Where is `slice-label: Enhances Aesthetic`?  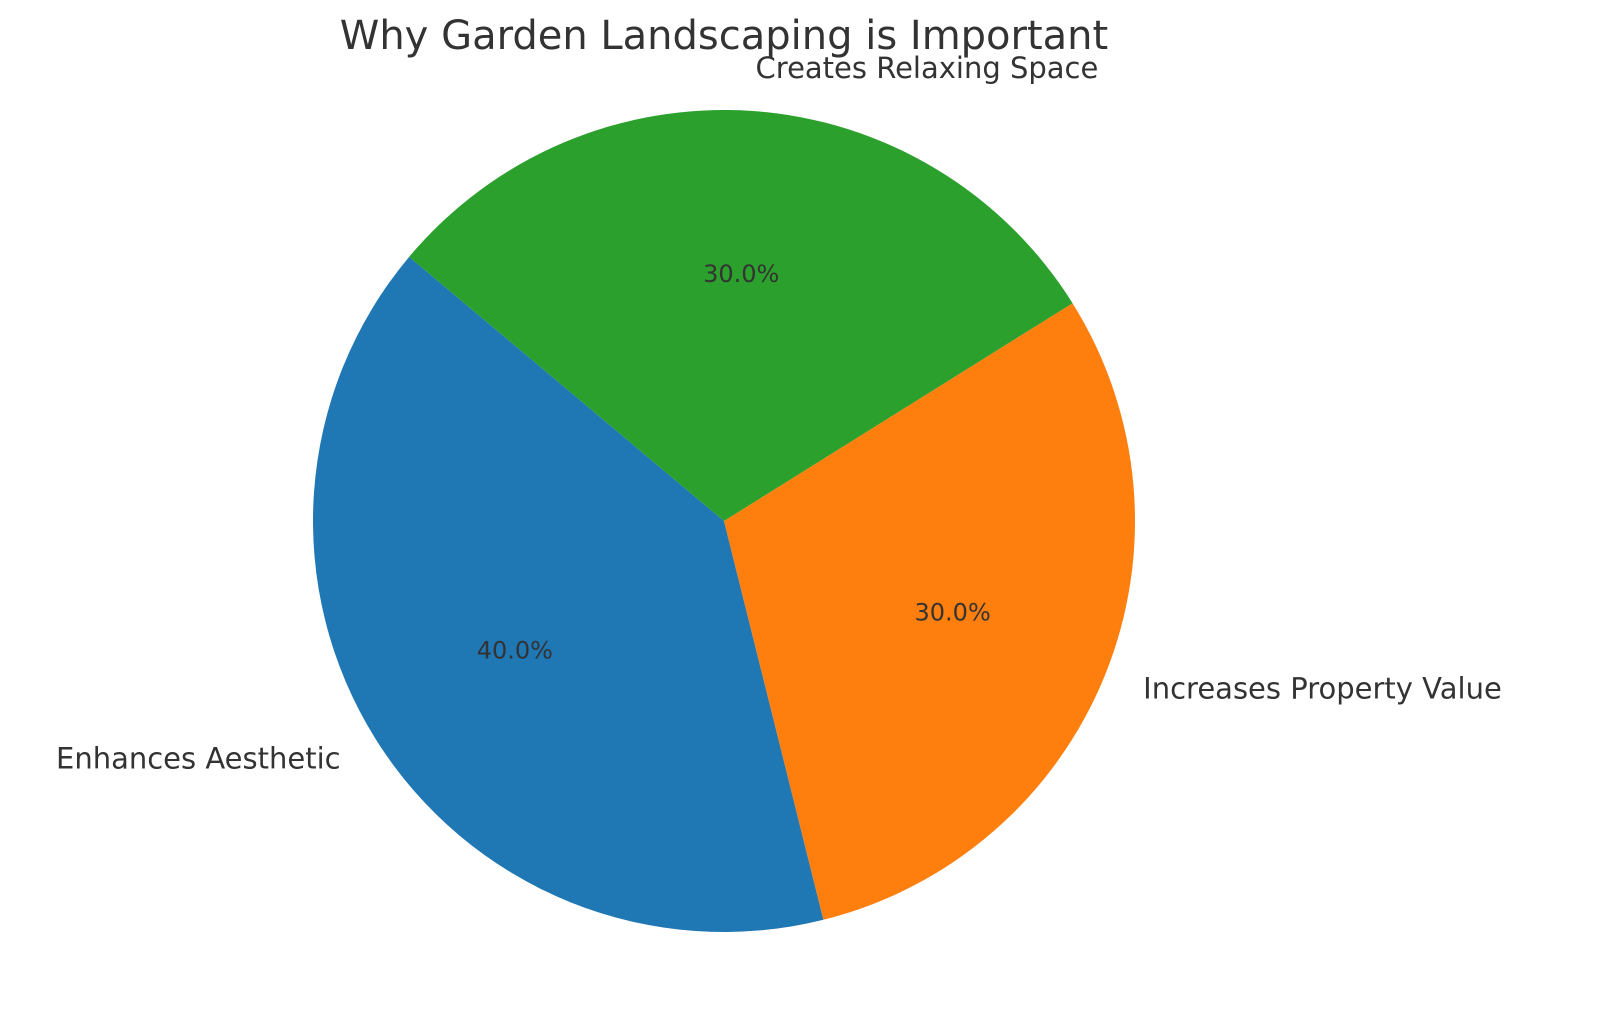
slice-label: Enhances Aesthetic is located at coordinates (198, 759).